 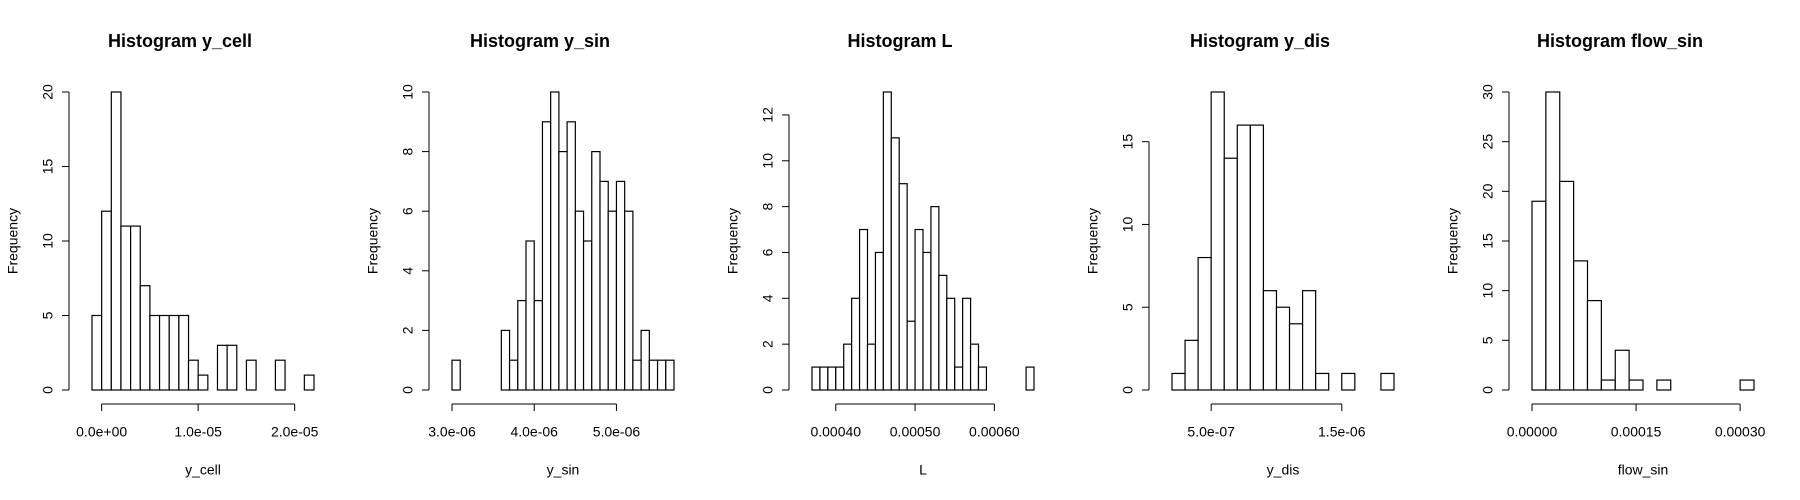 What do you see at coordinates (1488, 142) in the screenshot?
I see `y-tick-label: 25` at bounding box center [1488, 142].